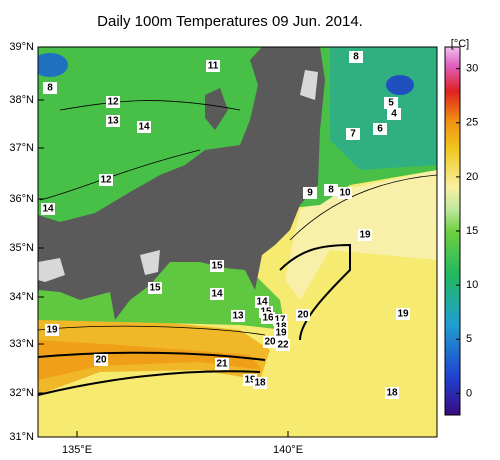 The image size is (500, 460). Describe the element at coordinates (150, 360) in the screenshot. I see `warm-core` at that location.